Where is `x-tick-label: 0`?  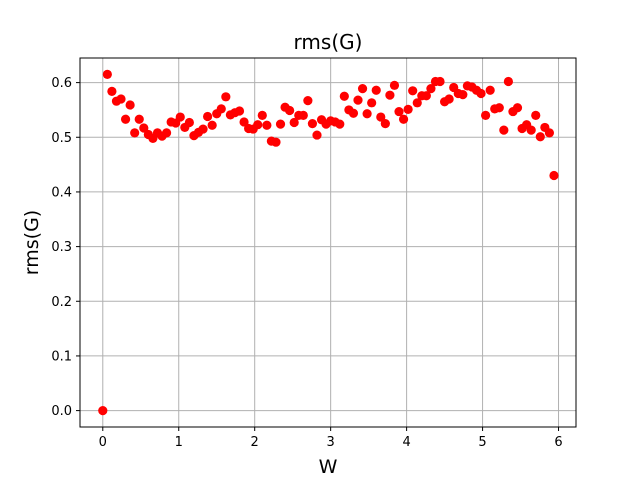
x-tick-label: 0 is located at coordinates (103, 442).